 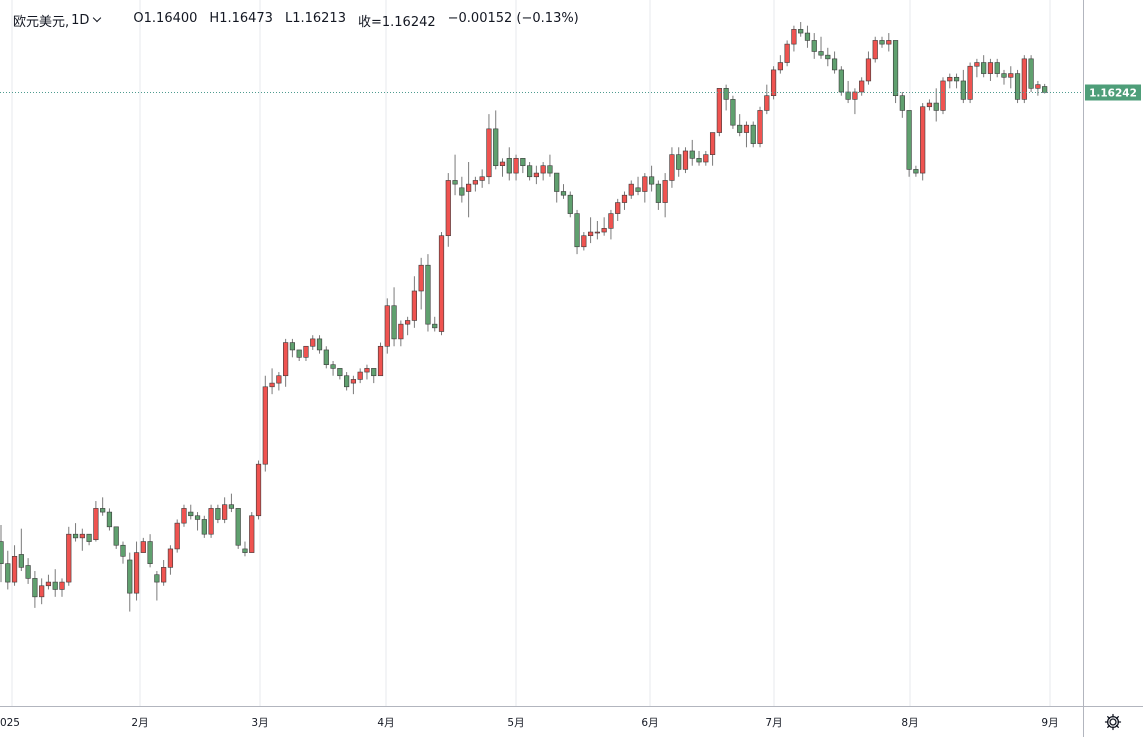 What do you see at coordinates (513, 18) in the screenshot?
I see `change-value: −0.00152 (−0.13%)` at bounding box center [513, 18].